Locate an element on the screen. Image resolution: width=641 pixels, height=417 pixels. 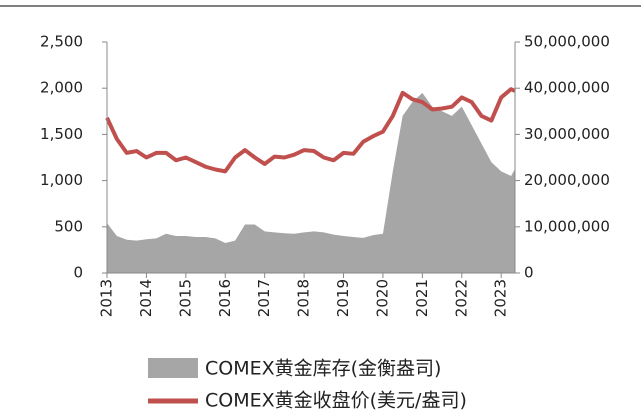
x-tick-label: 2017 is located at coordinates (264, 298).